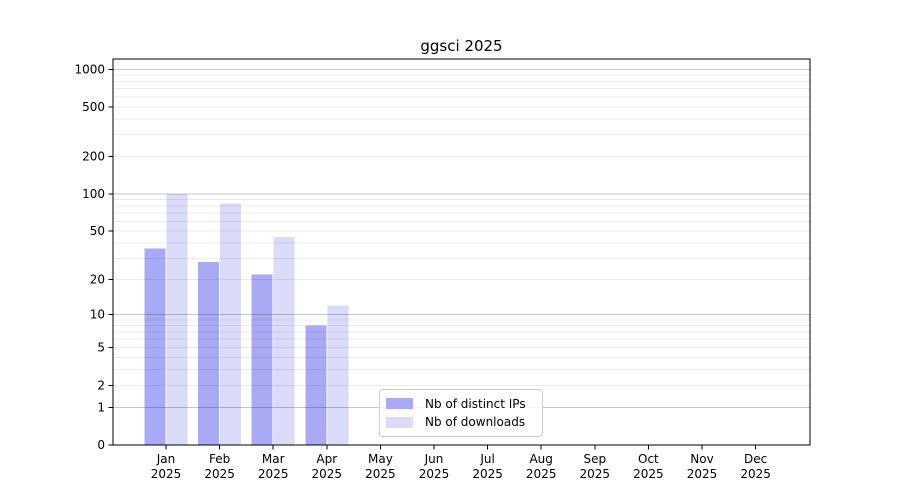  Describe the element at coordinates (273, 474) in the screenshot. I see `x-tick-sublabel-mar: 2025` at that location.